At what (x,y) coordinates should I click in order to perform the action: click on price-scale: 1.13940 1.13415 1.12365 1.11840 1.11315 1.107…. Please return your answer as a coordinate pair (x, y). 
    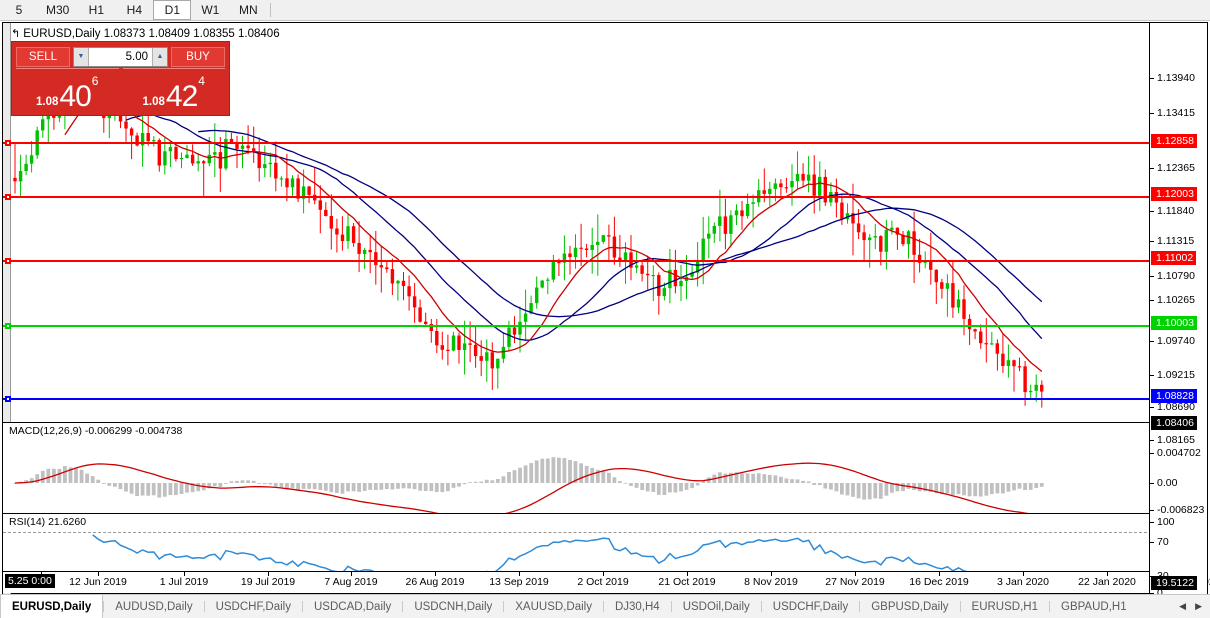
    Looking at the image, I should click on (1178, 311).